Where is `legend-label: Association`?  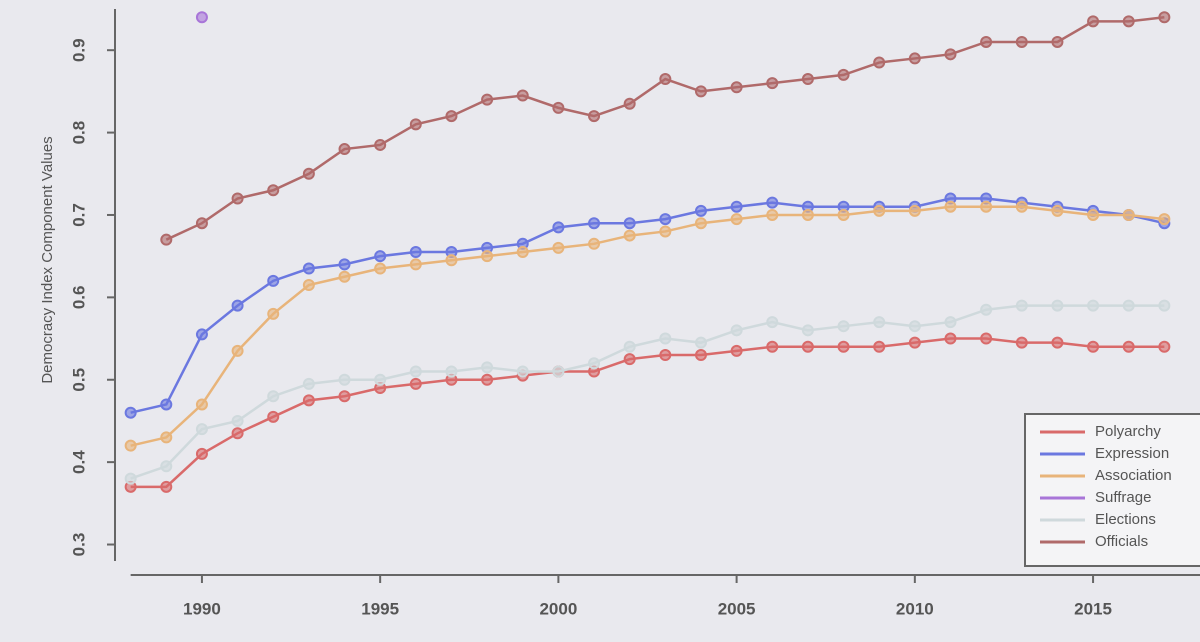 legend-label: Association is located at coordinates (1133, 475).